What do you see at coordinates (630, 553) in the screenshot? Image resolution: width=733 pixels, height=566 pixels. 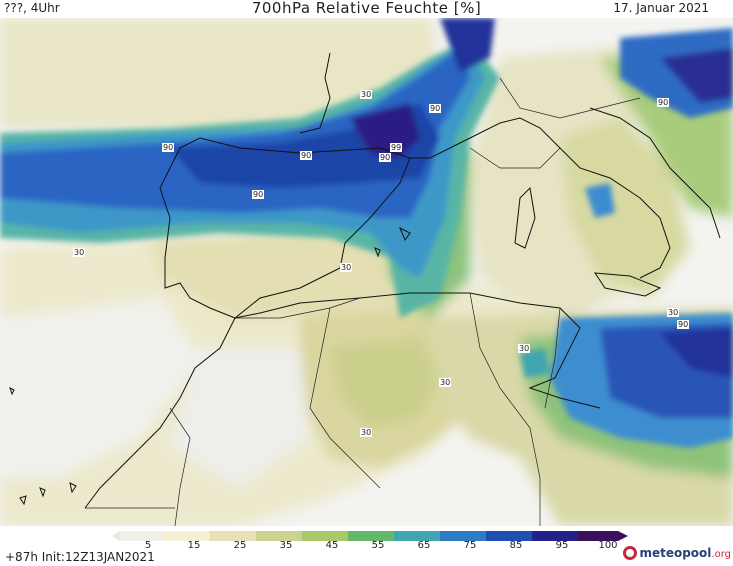 I see `logo-icon` at bounding box center [630, 553].